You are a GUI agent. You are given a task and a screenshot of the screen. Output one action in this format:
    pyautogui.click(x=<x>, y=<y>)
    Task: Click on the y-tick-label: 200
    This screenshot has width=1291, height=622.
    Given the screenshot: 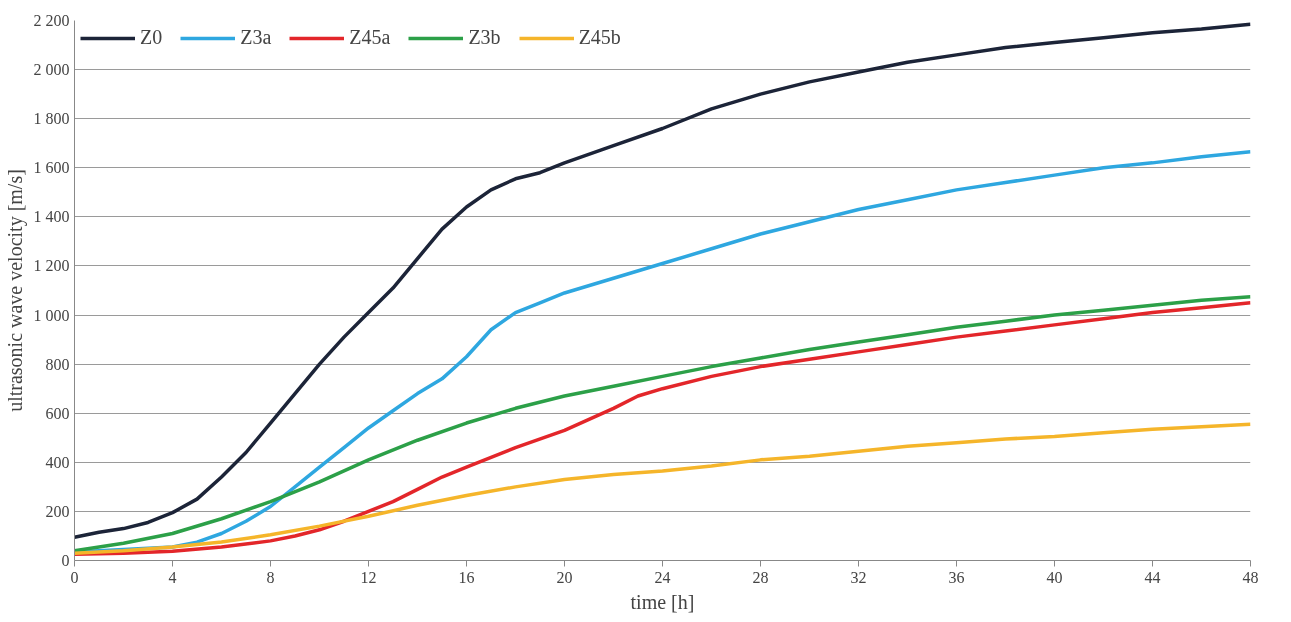 What is the action you would take?
    pyautogui.click(x=57, y=511)
    